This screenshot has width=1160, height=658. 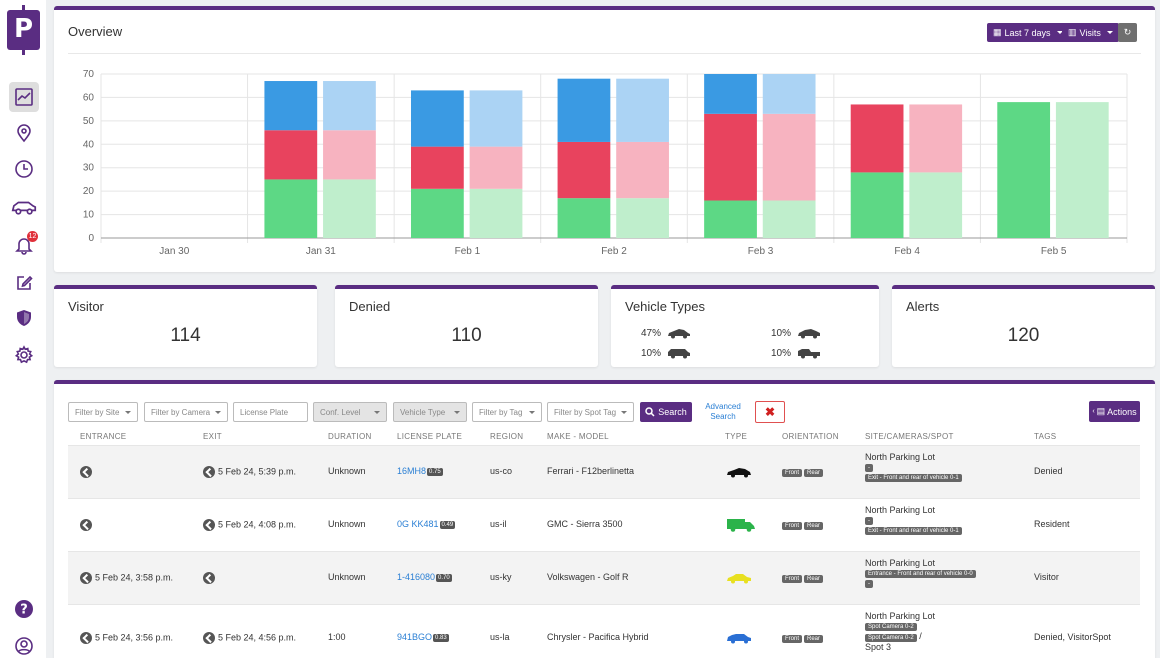 I want to click on sidebar-item-account, so click(x=24, y=644).